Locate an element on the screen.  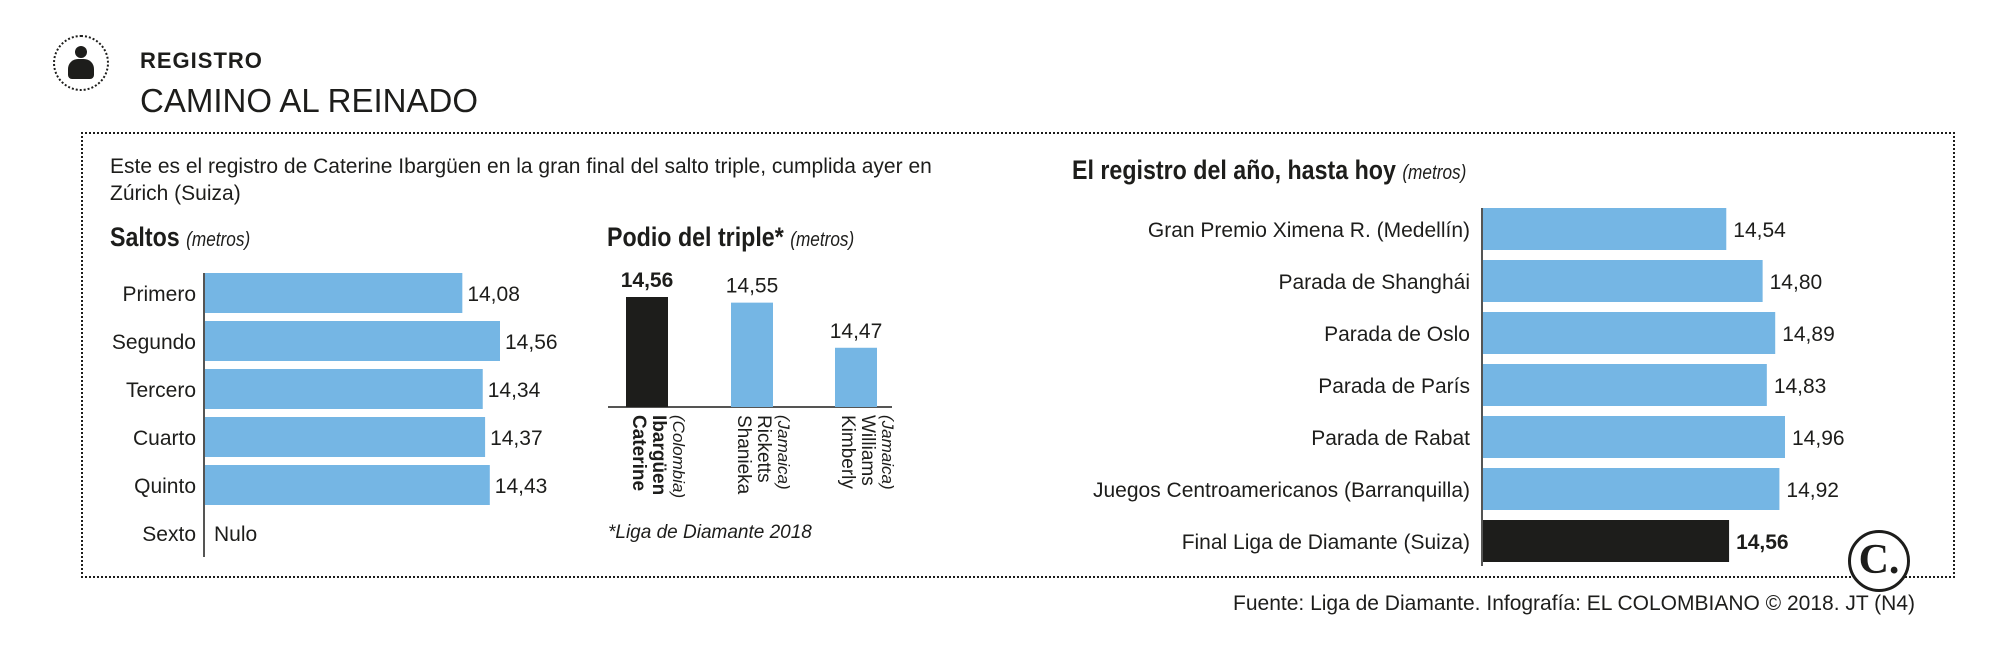
podio-category-name: Ricketts is located at coordinates (763, 449).